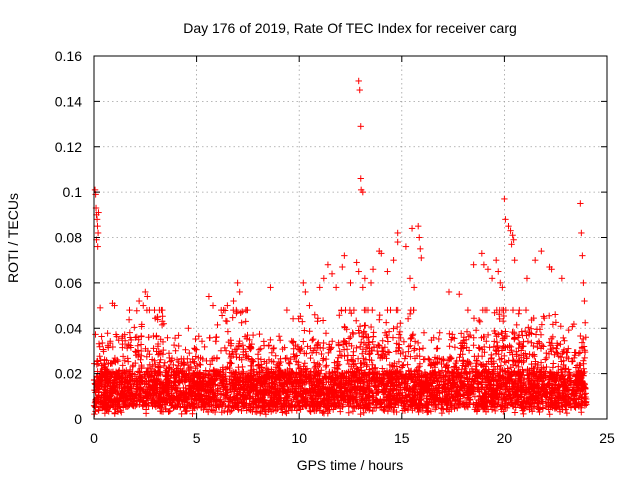  What do you see at coordinates (68, 238) in the screenshot?
I see `y-tick-label: 0.08` at bounding box center [68, 238].